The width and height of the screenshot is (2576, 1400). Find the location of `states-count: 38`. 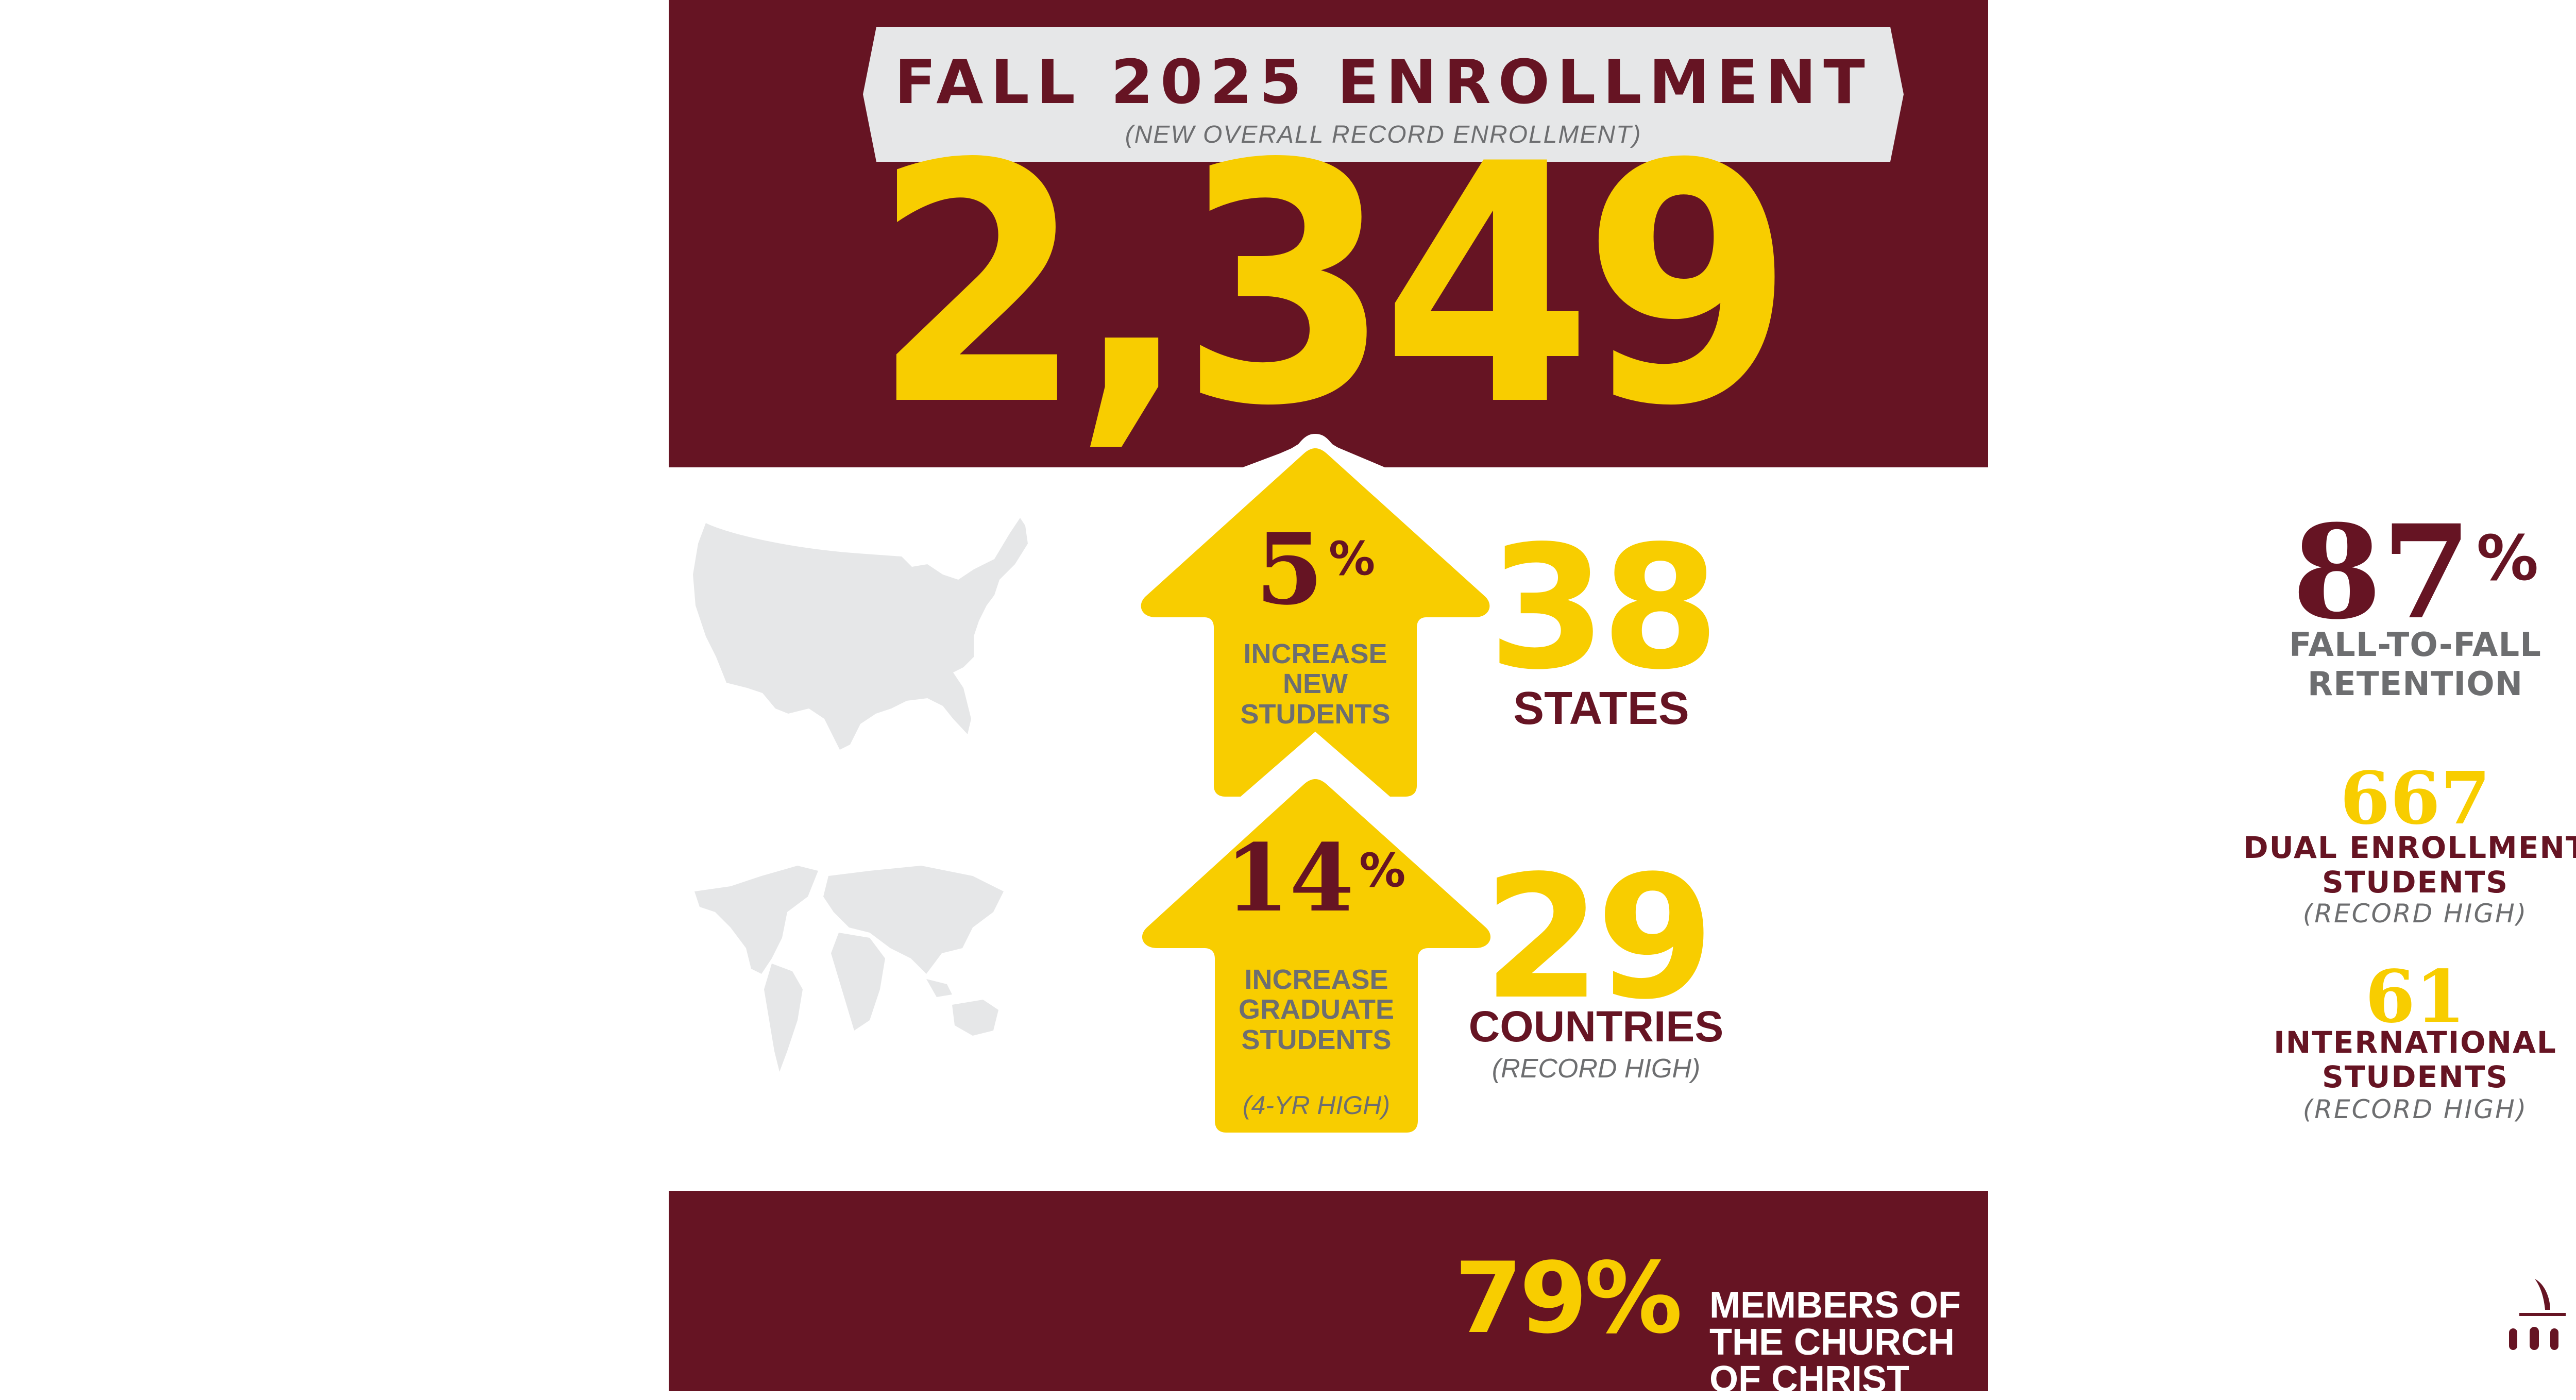

states-count: 38 is located at coordinates (1603, 608).